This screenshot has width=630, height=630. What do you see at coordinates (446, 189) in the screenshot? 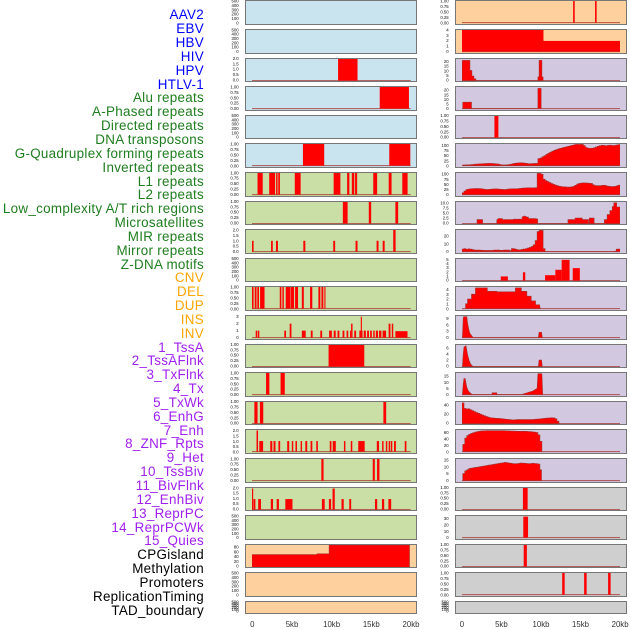
I see `svg-text: 25` at bounding box center [446, 189].